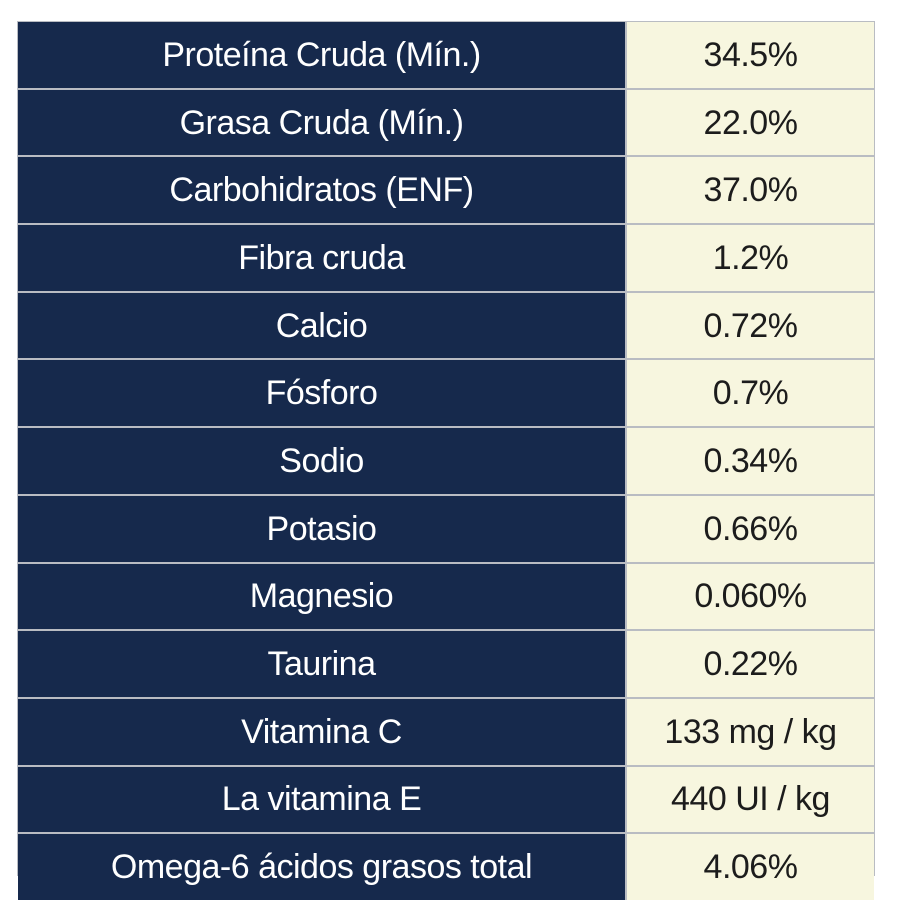 Image resolution: width=900 pixels, height=900 pixels. Describe the element at coordinates (322, 325) in the screenshot. I see `nutrient-label: Calcio` at that location.